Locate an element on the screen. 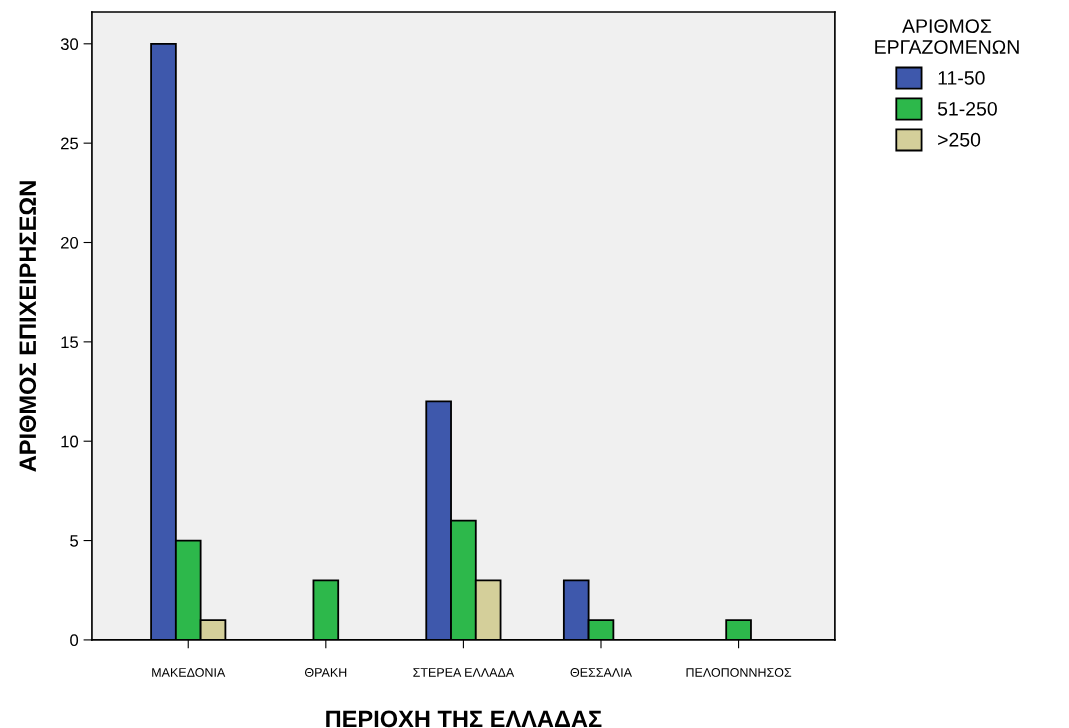 The image size is (1069, 728). legend-title: ΑΡΙΘΜΟΣ ΕΡΓΑΖΟΜΕΝΩΝ is located at coordinates (947, 36).